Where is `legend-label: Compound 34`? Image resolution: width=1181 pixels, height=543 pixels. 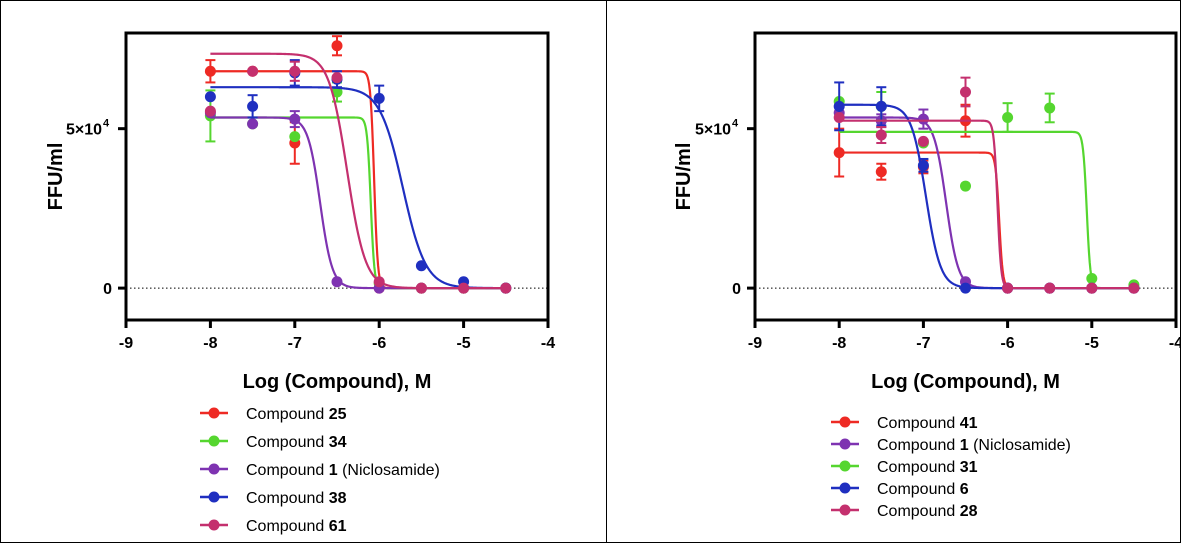 legend-label: Compound 34 is located at coordinates (296, 442).